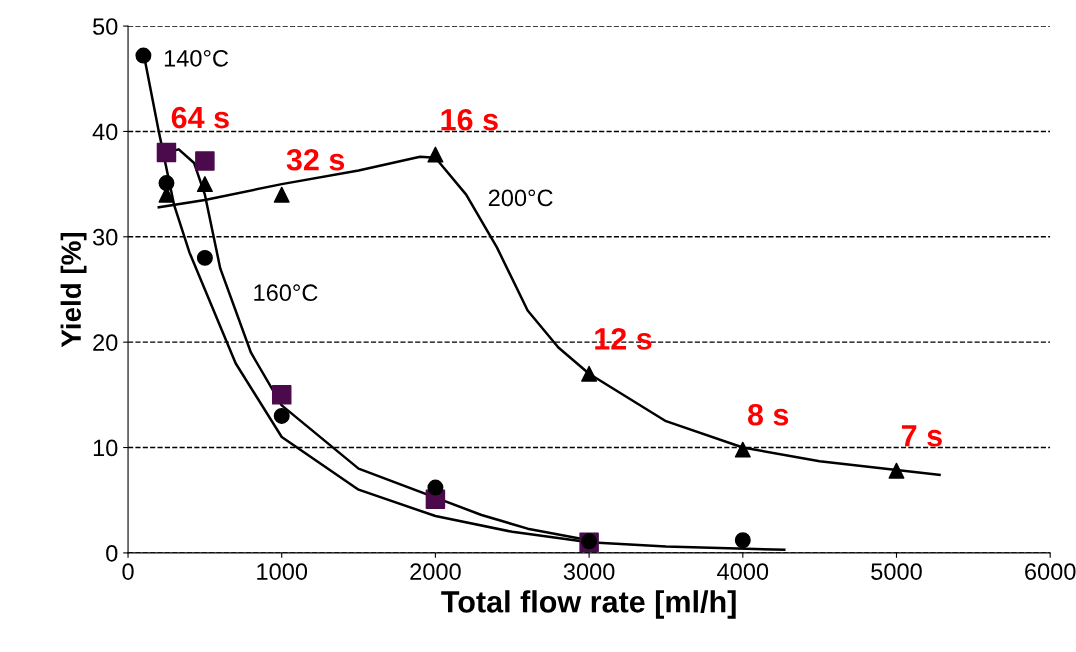  I want to click on y-tick-label: 40, so click(105, 132).